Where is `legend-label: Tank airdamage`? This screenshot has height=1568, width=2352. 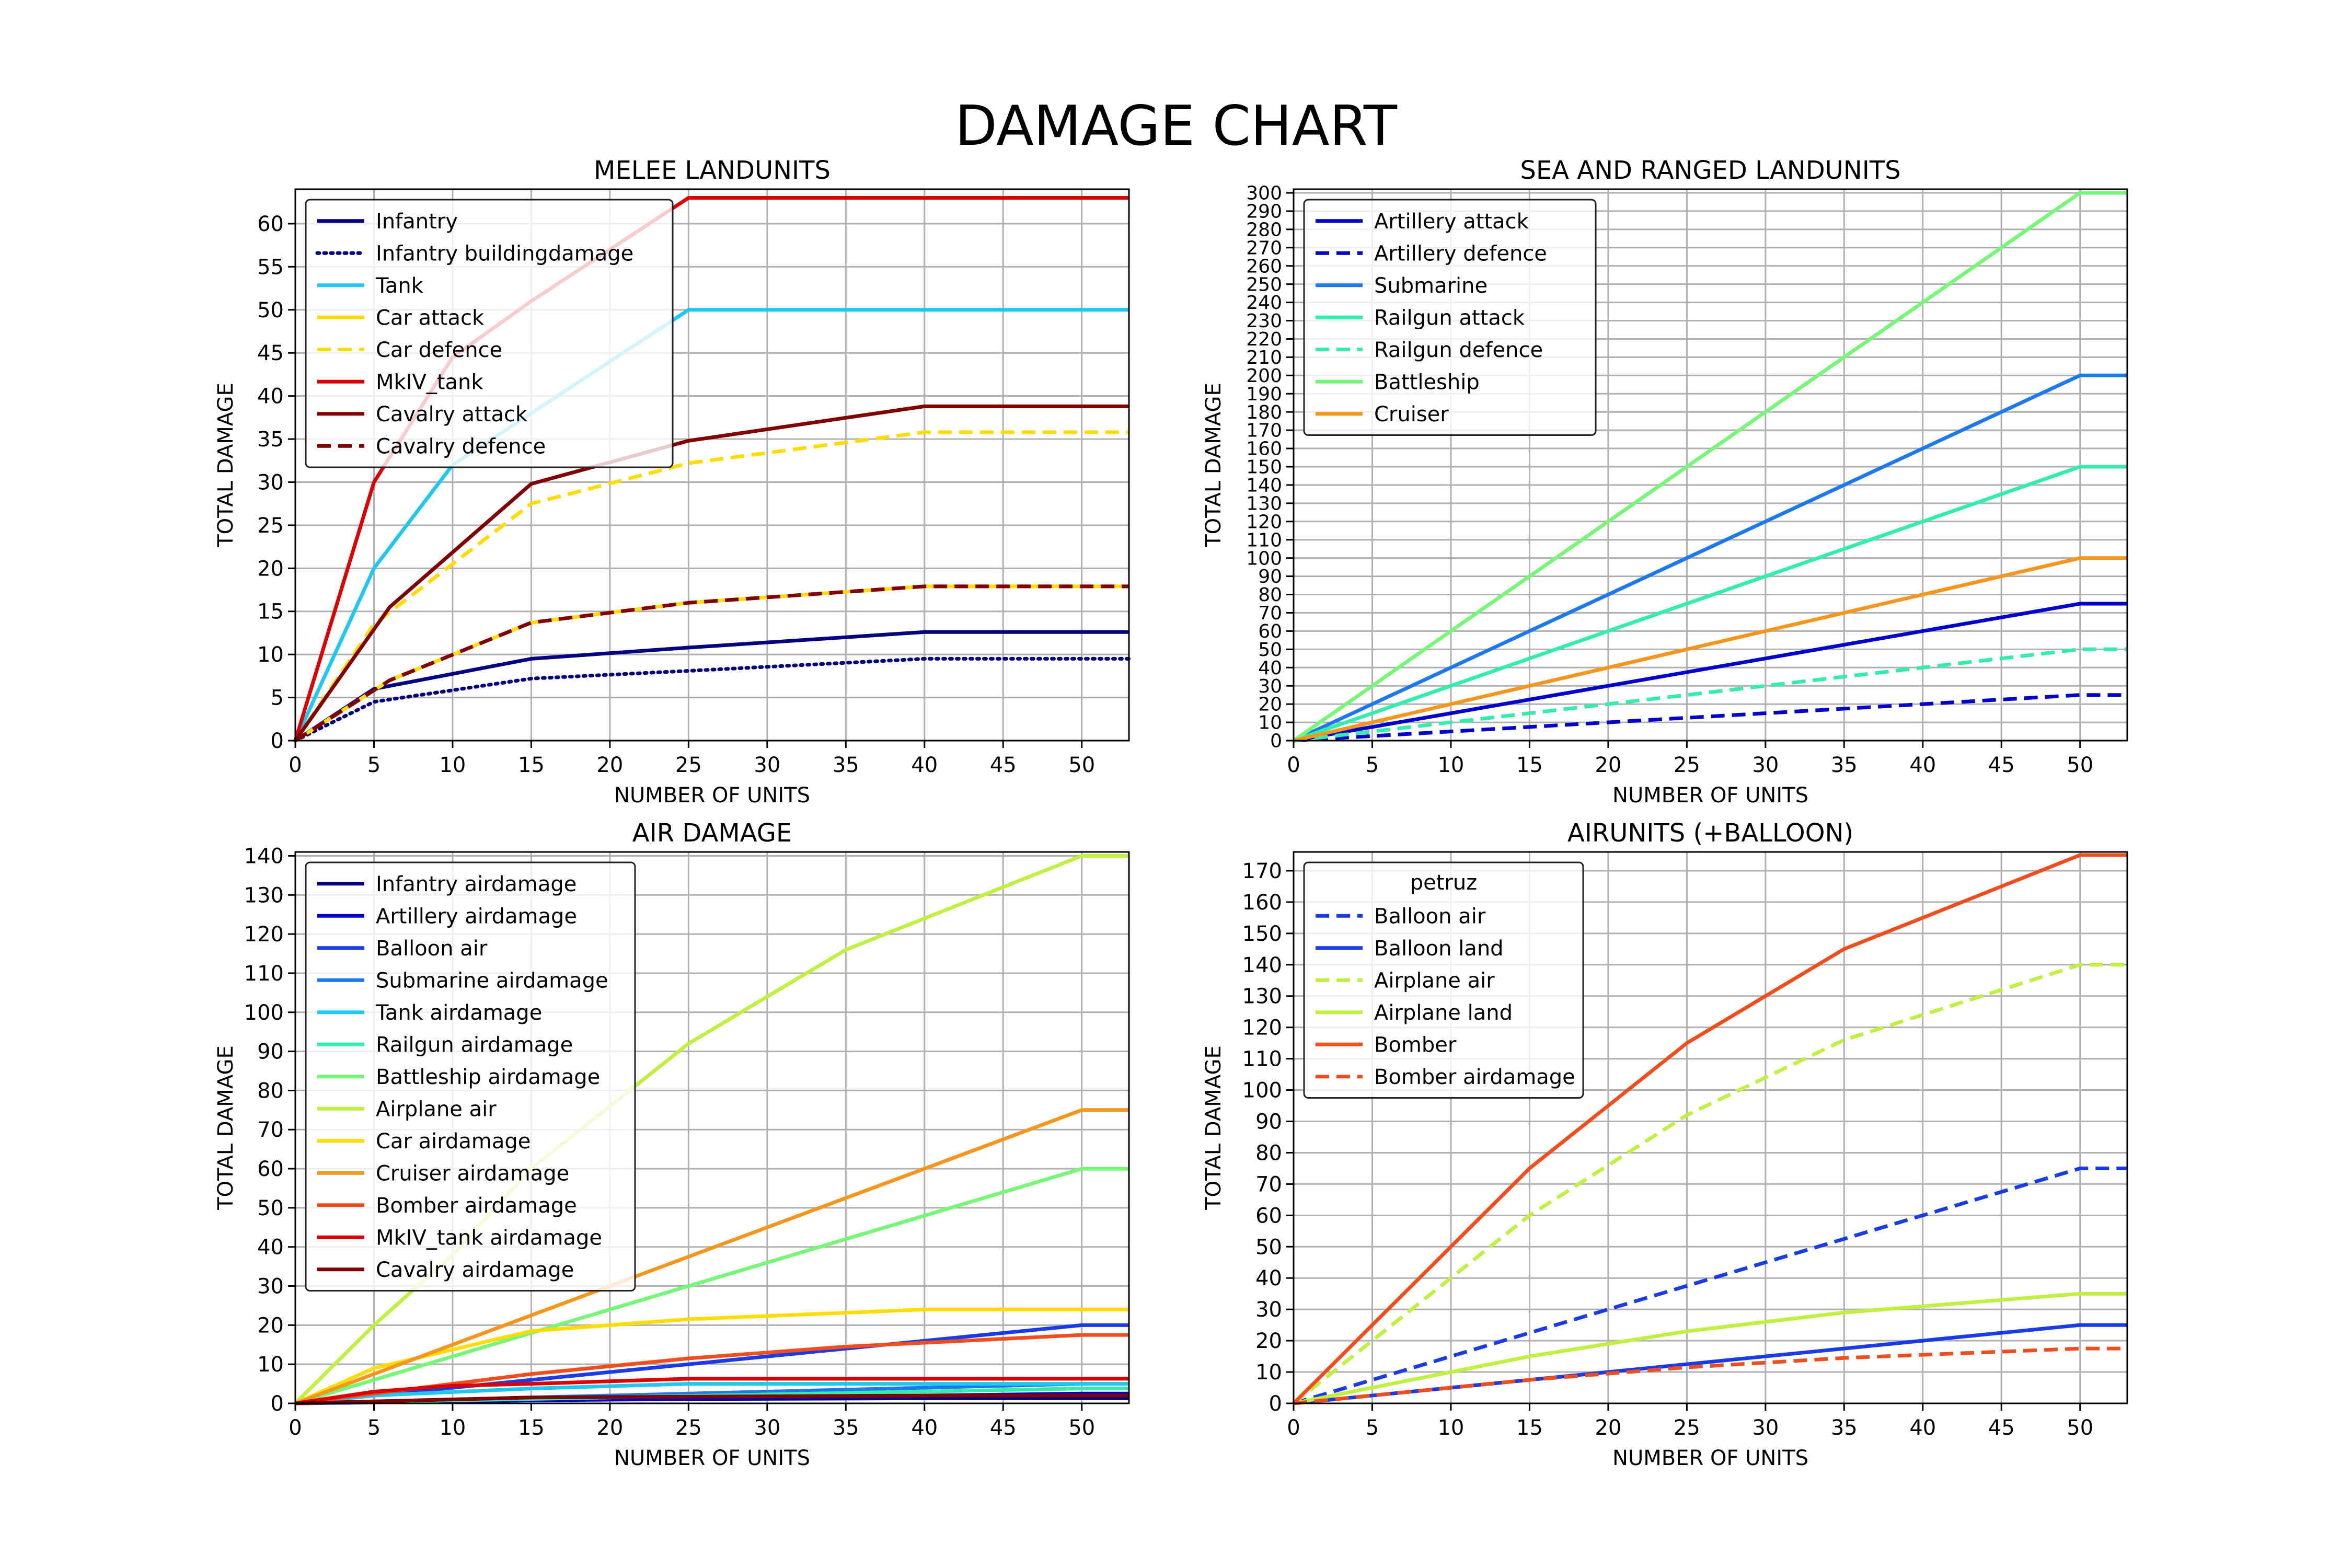 legend-label: Tank airdamage is located at coordinates (458, 1013).